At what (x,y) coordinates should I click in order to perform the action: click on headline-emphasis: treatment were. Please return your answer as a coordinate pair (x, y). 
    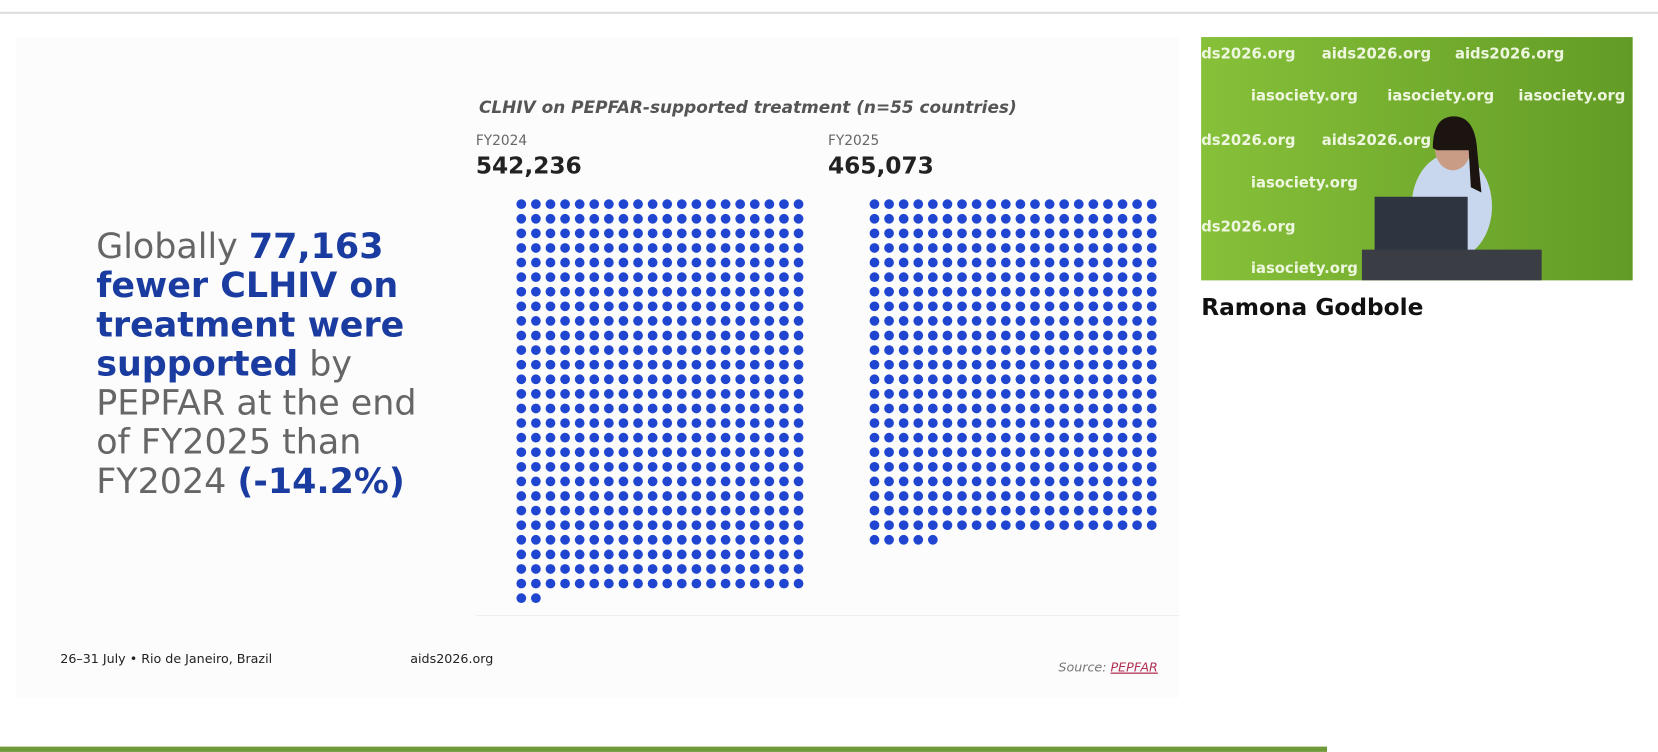
    Looking at the image, I should click on (250, 325).